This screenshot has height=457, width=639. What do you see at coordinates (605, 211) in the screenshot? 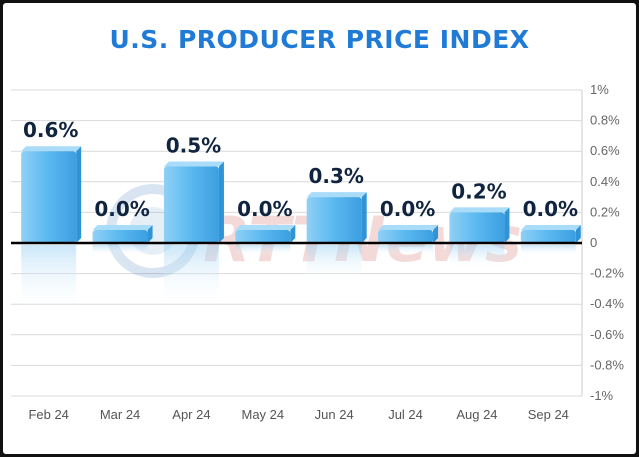
I see `y-tick-label: 0.2%` at bounding box center [605, 211].